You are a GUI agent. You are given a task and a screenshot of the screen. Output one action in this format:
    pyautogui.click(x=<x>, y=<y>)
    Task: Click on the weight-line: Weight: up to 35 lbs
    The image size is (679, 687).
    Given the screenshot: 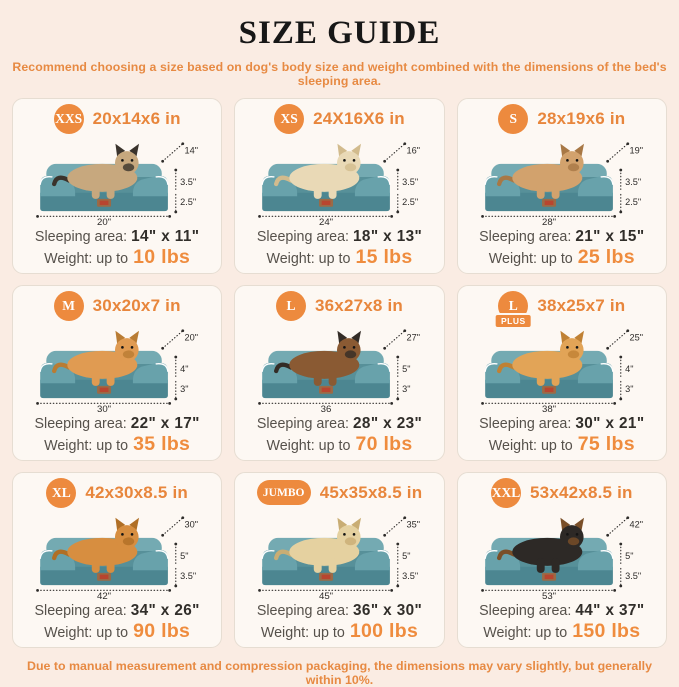 What is the action you would take?
    pyautogui.click(x=117, y=444)
    